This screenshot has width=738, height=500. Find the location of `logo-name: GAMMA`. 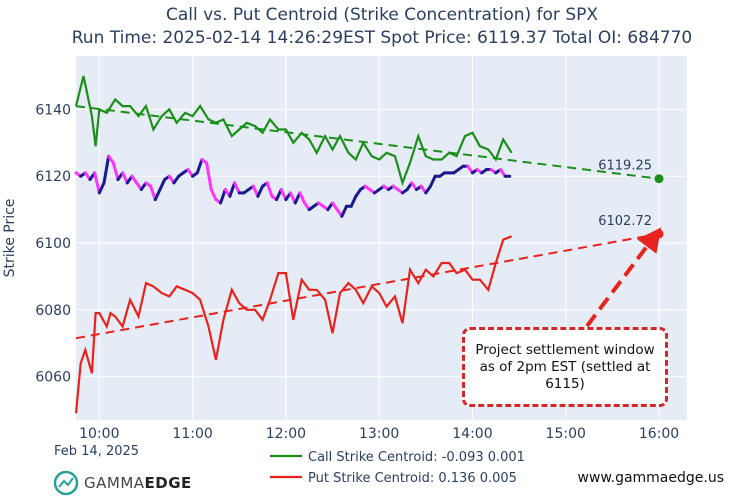

logo-name: GAMMA is located at coordinates (114, 483).